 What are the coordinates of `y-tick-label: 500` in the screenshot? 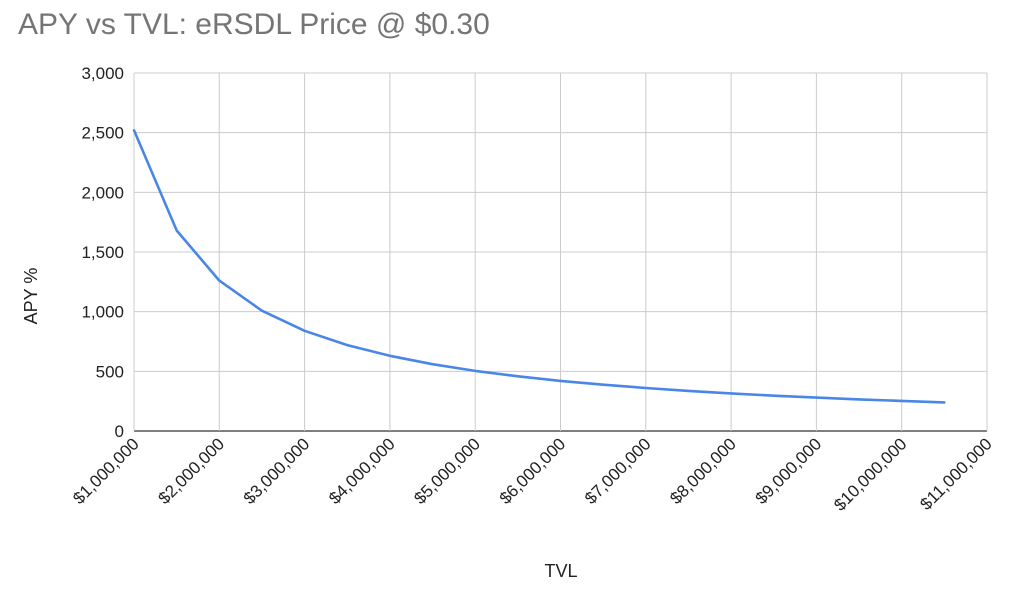 It's located at (110, 371).